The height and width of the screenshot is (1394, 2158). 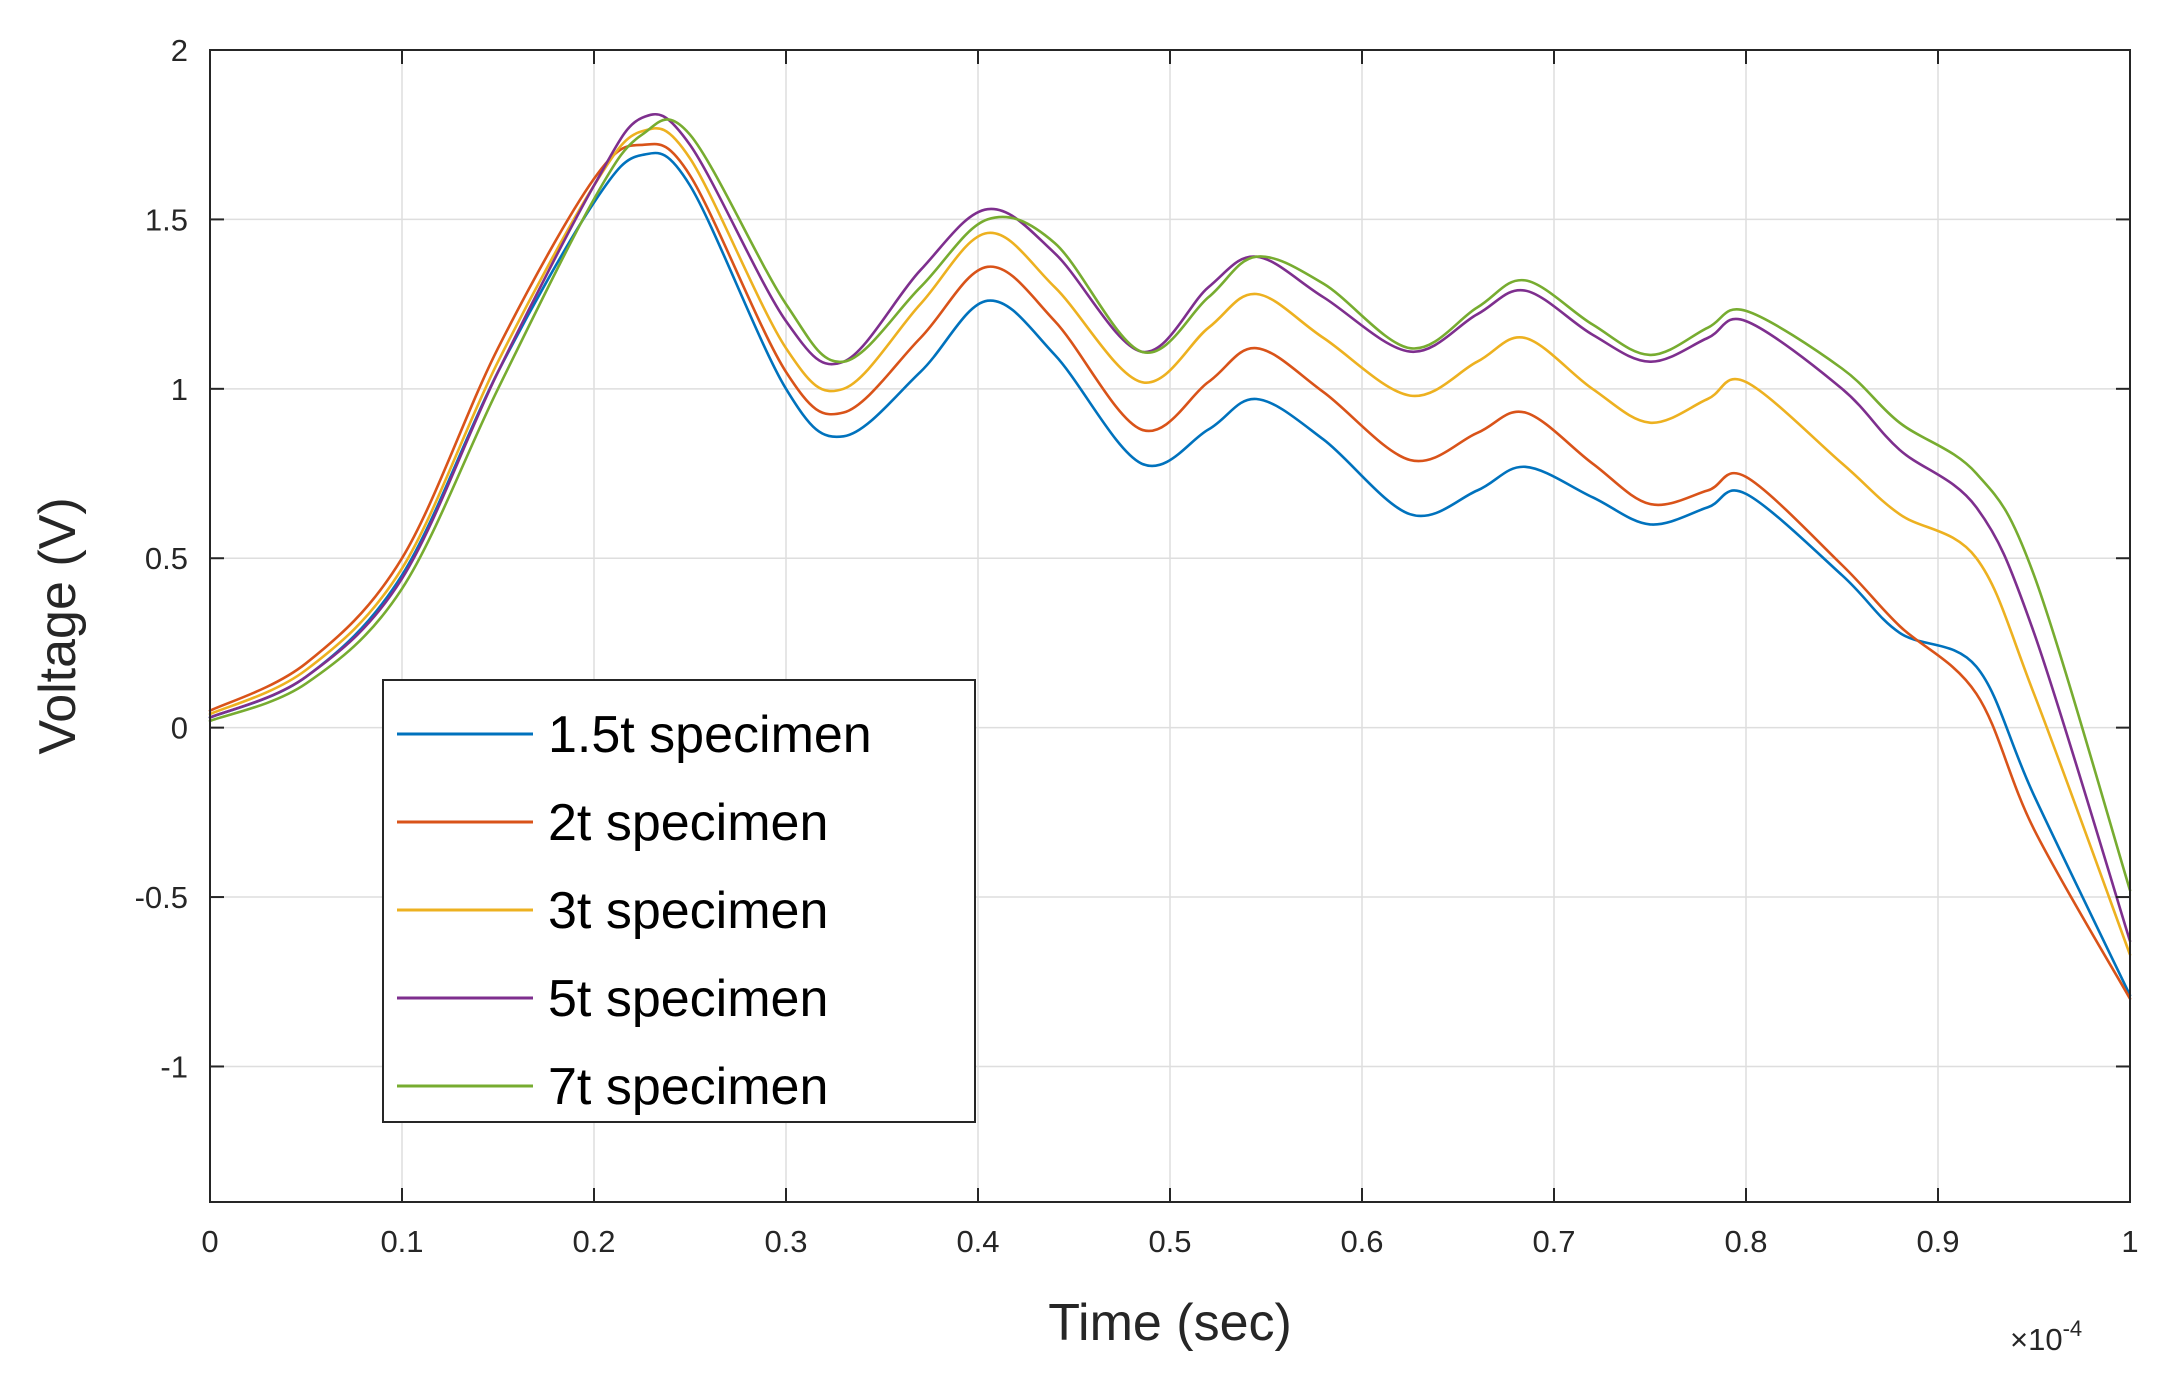 I want to click on y-tick-label: -0.5, so click(x=161, y=897).